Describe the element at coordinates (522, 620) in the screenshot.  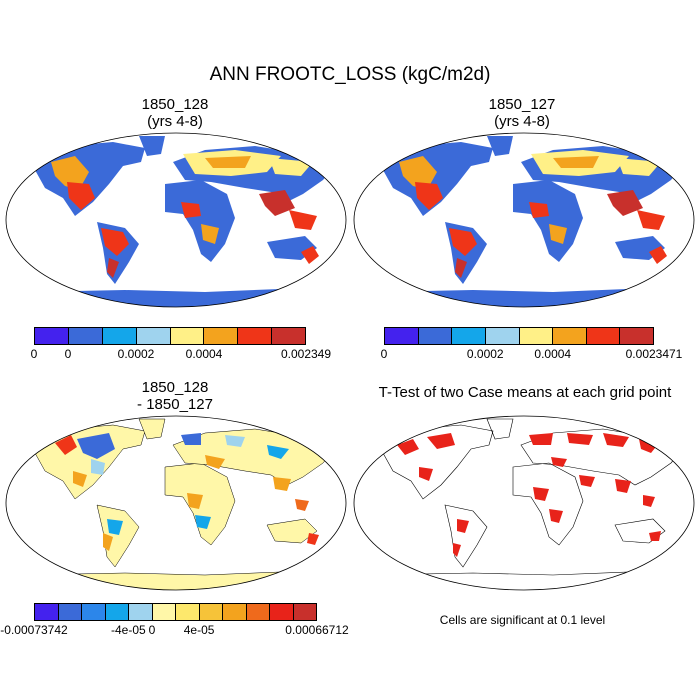
I see `significance-note: Cells are significant at 0.1 level` at that location.